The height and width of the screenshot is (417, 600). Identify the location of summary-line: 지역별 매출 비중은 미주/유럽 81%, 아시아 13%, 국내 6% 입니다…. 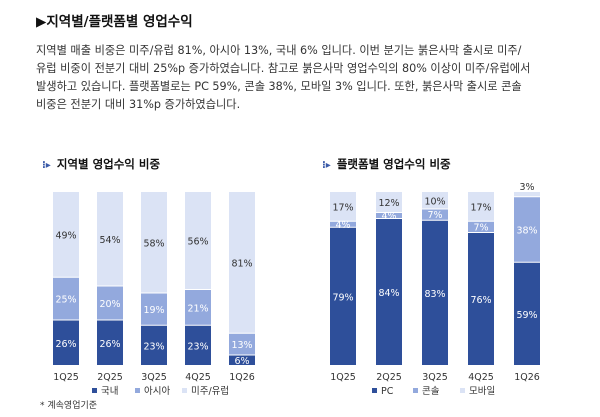
(279, 50).